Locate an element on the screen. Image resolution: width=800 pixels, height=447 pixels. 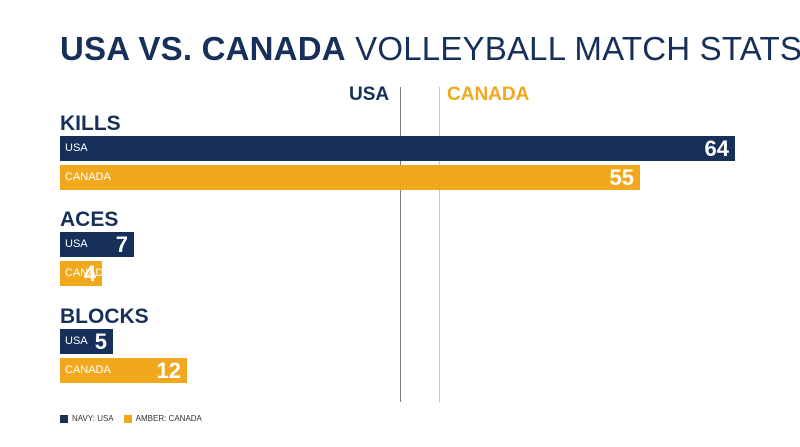
legend-label-canada: AMBER: CANADA is located at coordinates (168, 418).